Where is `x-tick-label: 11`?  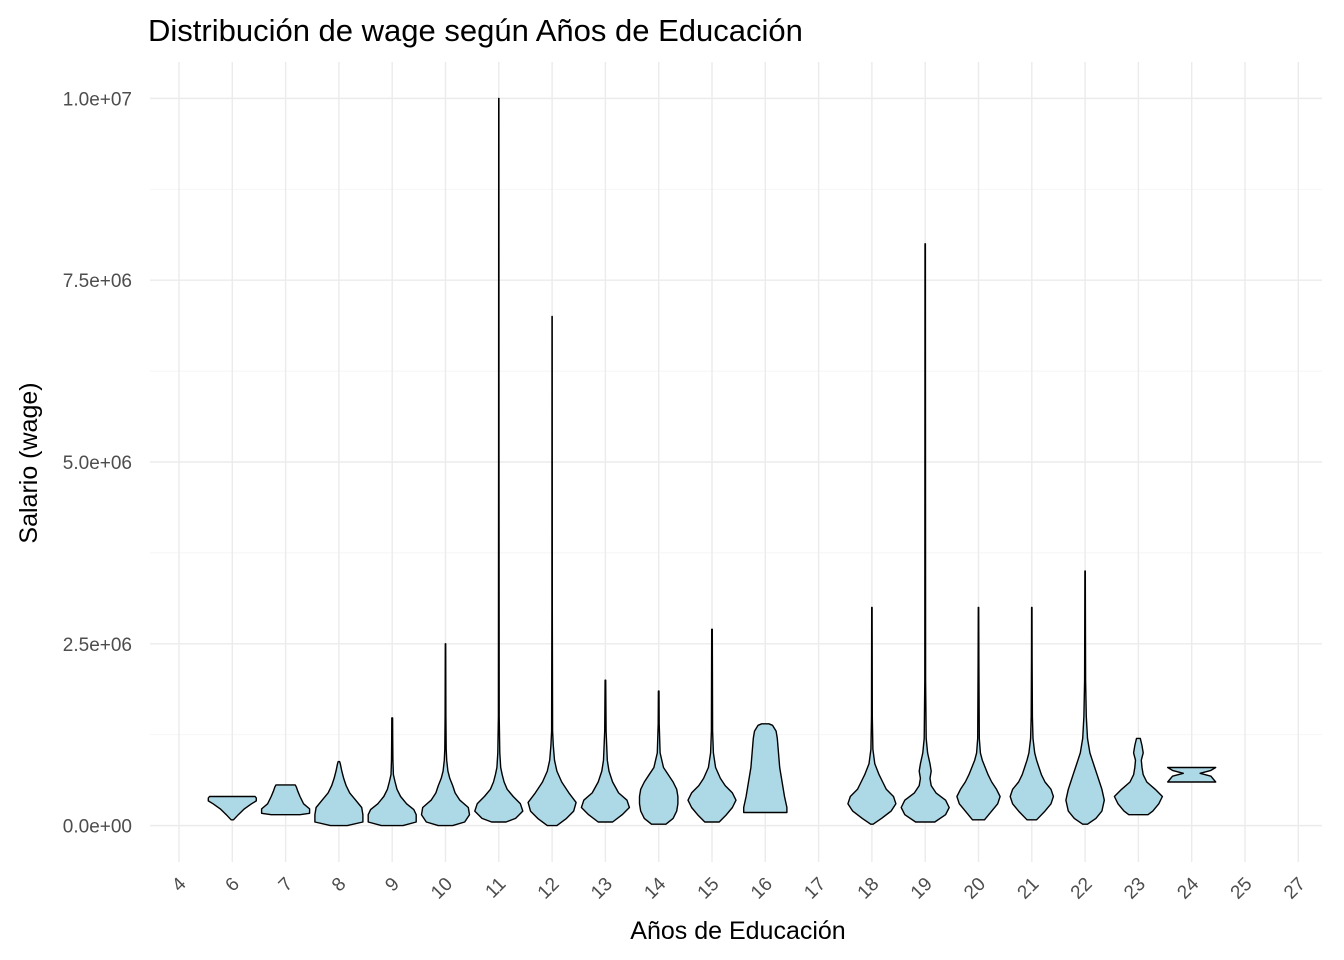
x-tick-label: 11 is located at coordinates (496, 888).